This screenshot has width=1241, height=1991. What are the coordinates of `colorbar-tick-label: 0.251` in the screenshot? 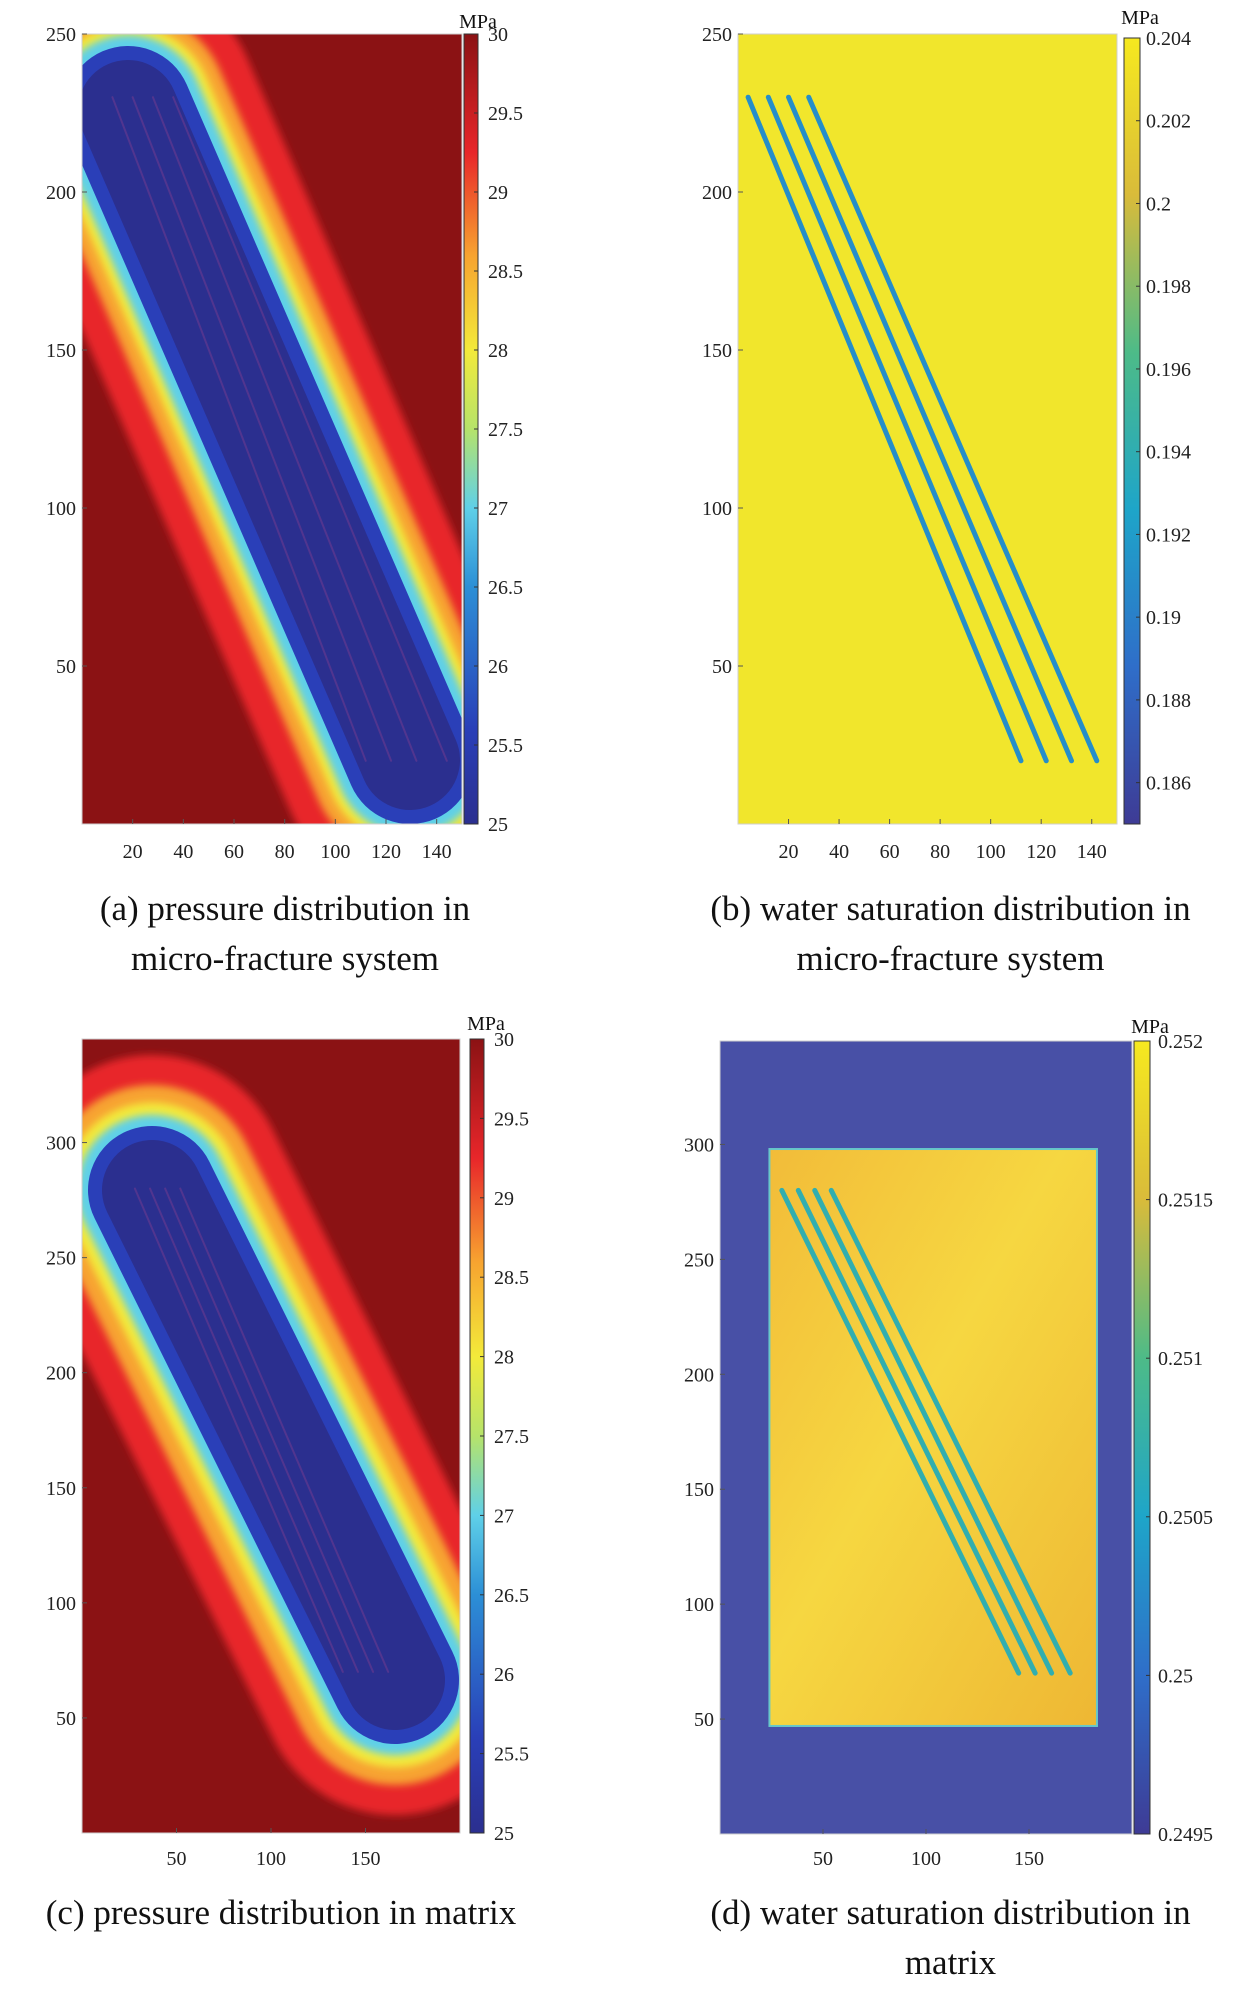 It's located at (1180, 1359).